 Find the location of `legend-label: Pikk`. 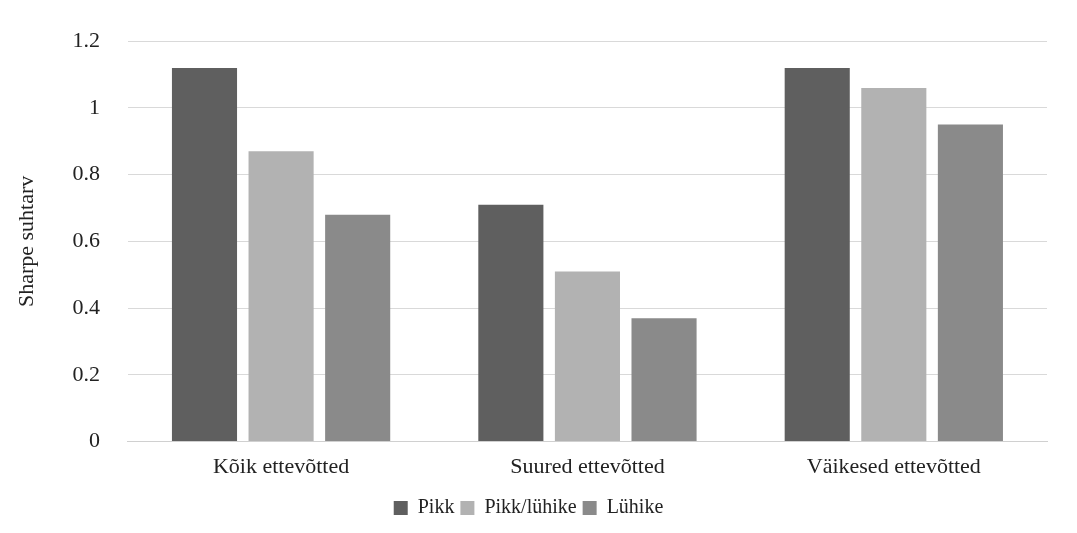

legend-label: Pikk is located at coordinates (436, 506).